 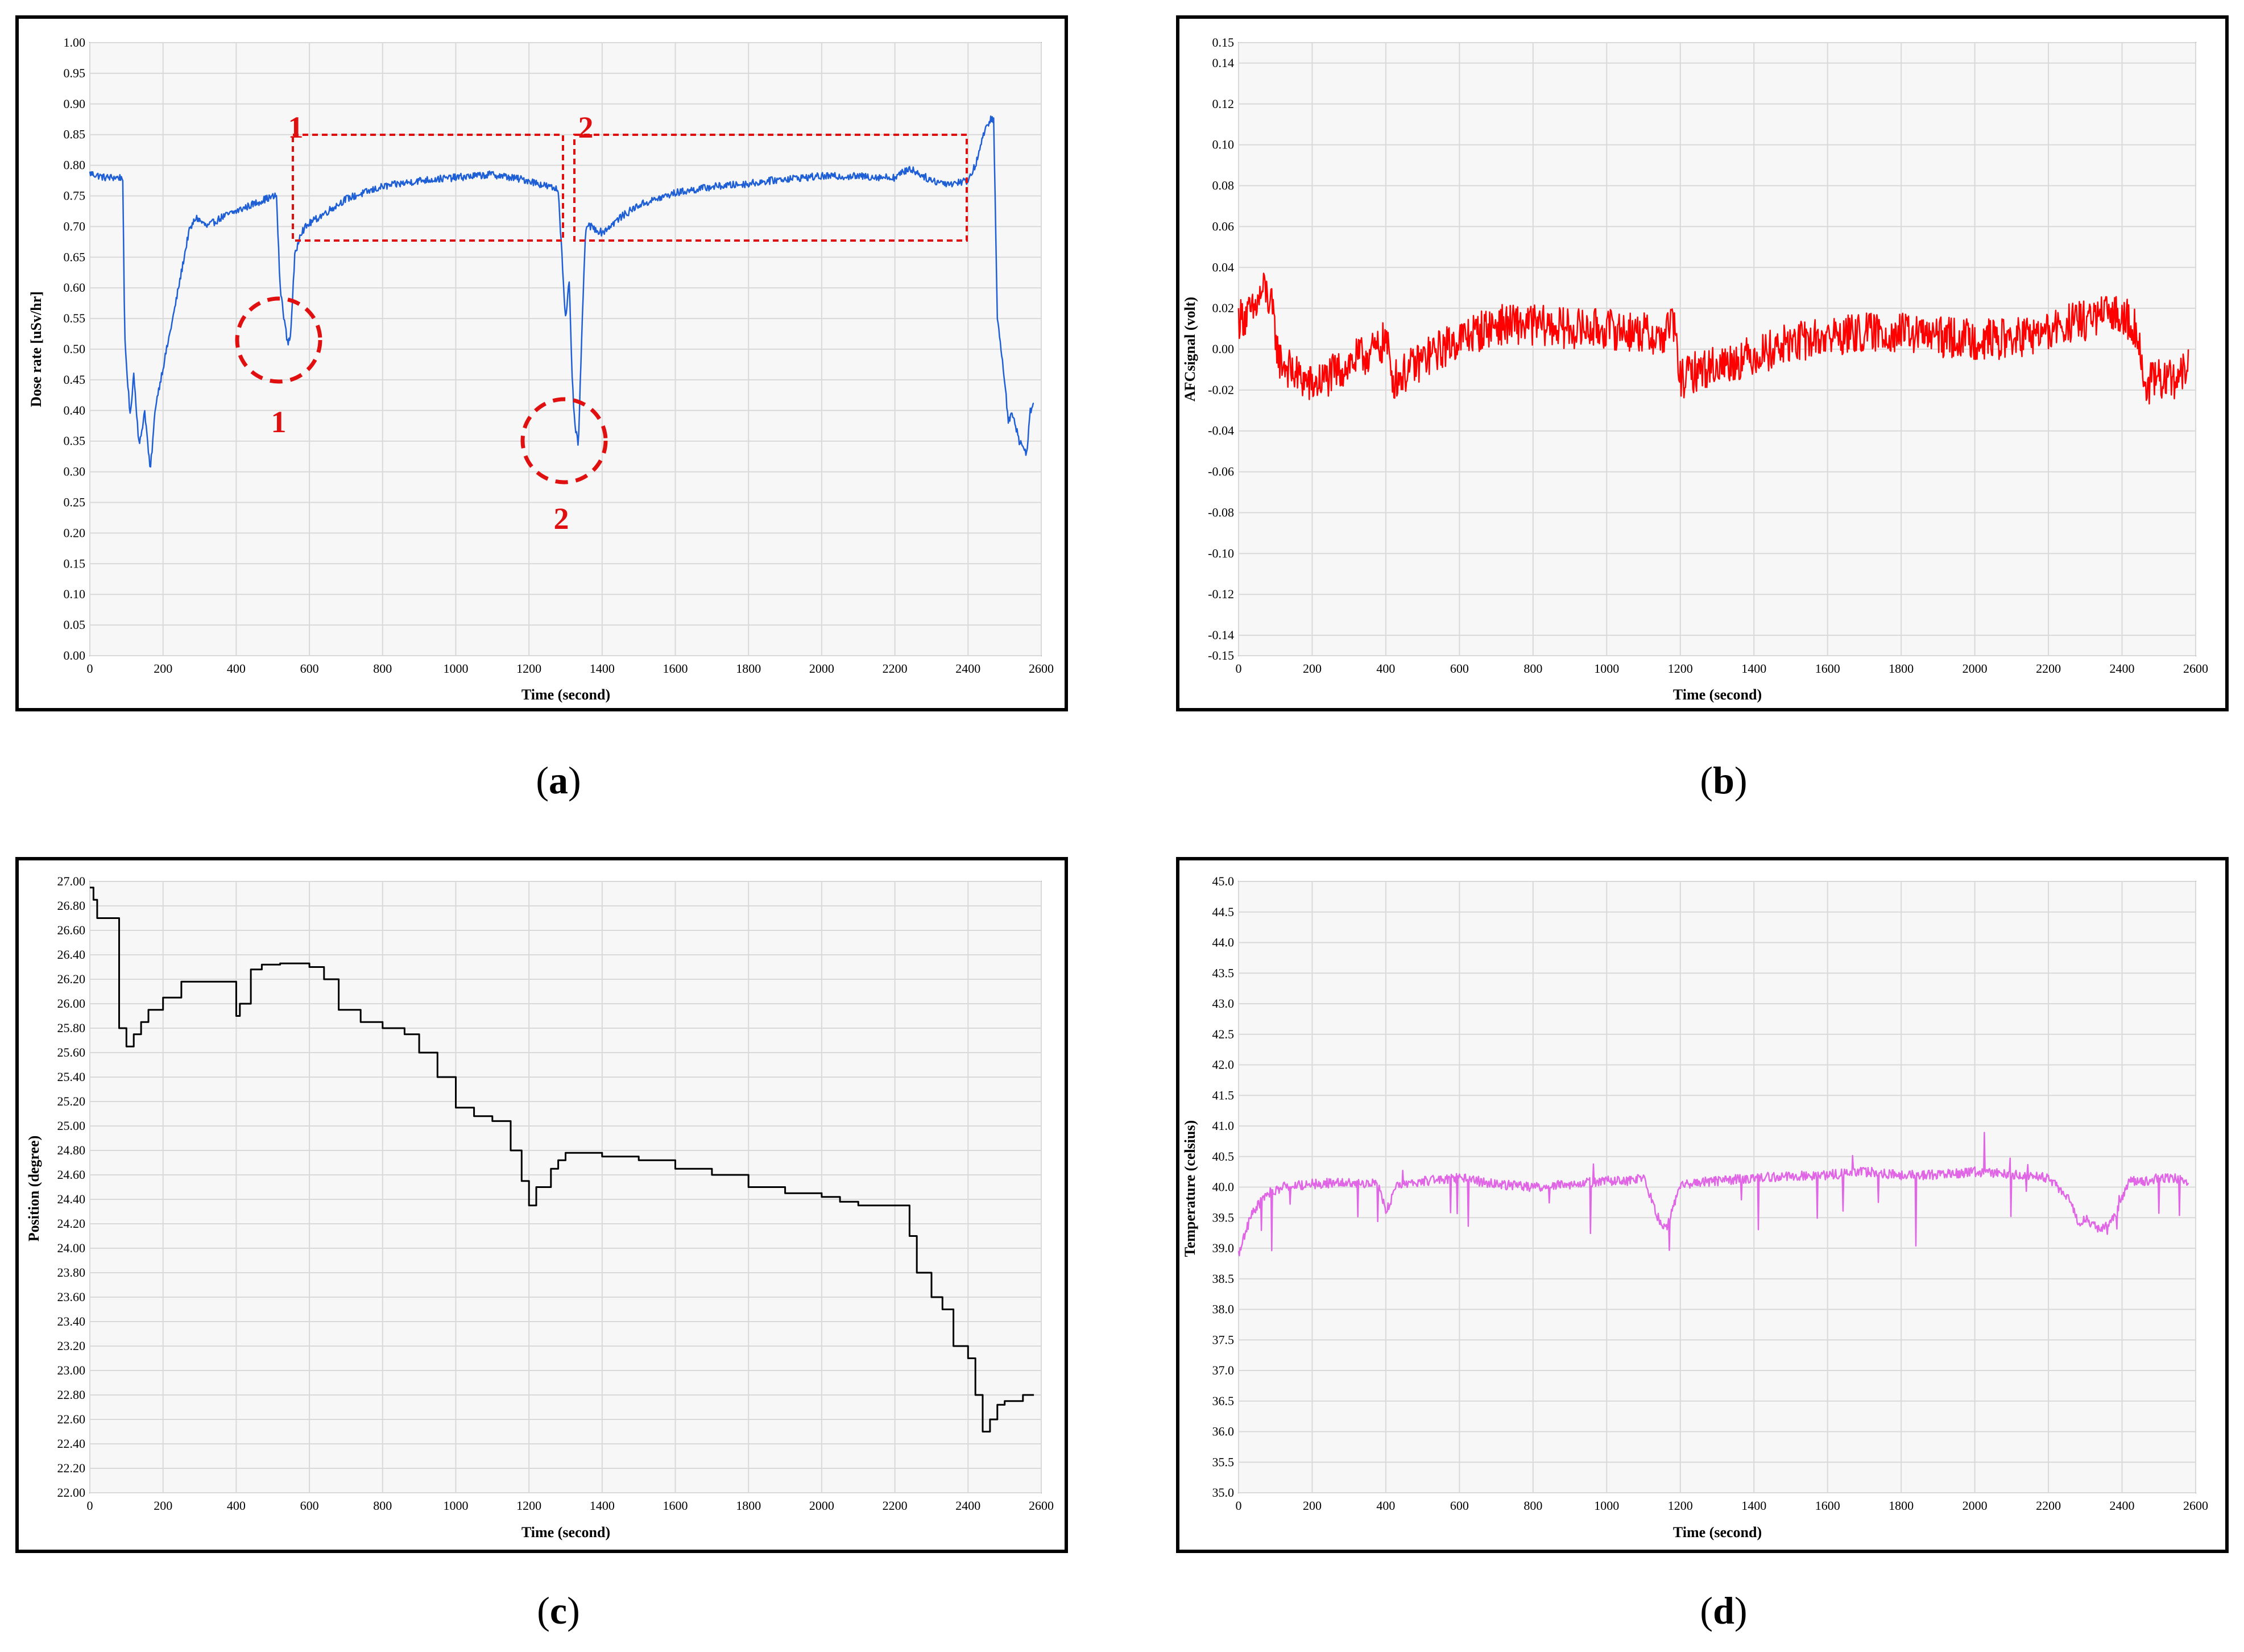 What do you see at coordinates (163, 668) in the screenshot?
I see `x-tick-label: 200` at bounding box center [163, 668].